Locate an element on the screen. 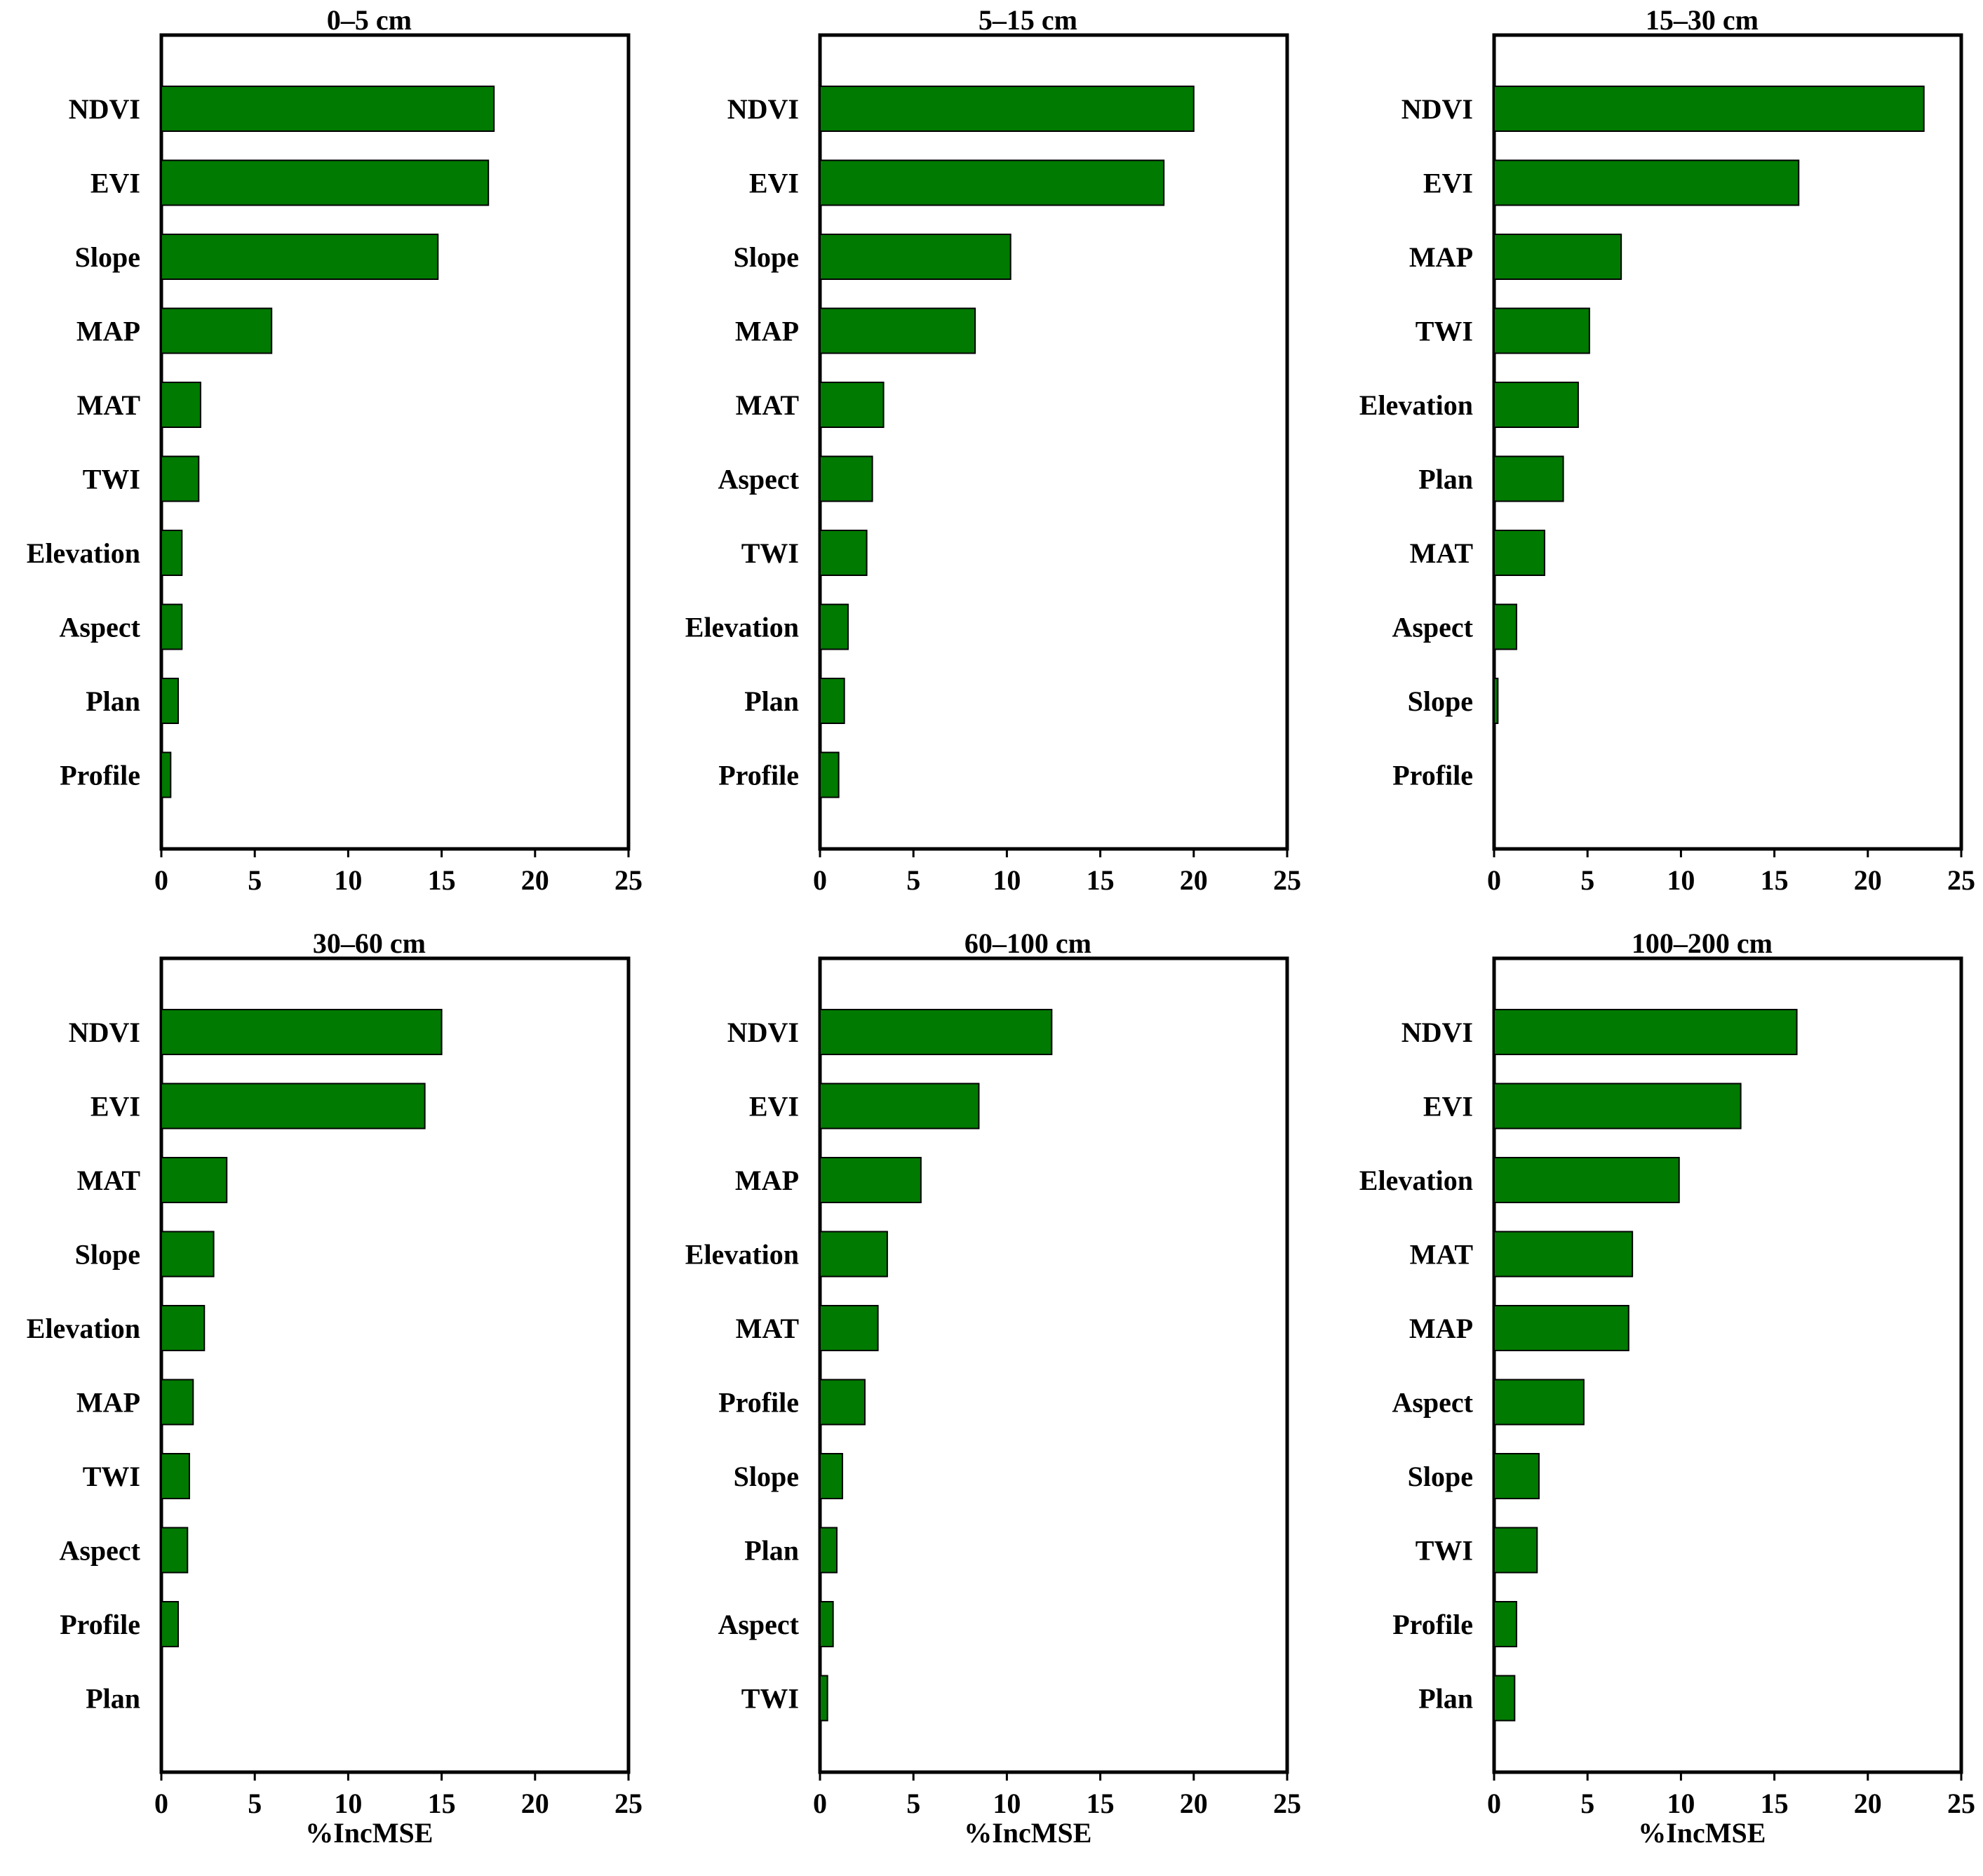 The image size is (1983, 1876). chart-title: 0–5 cm is located at coordinates (369, 20).